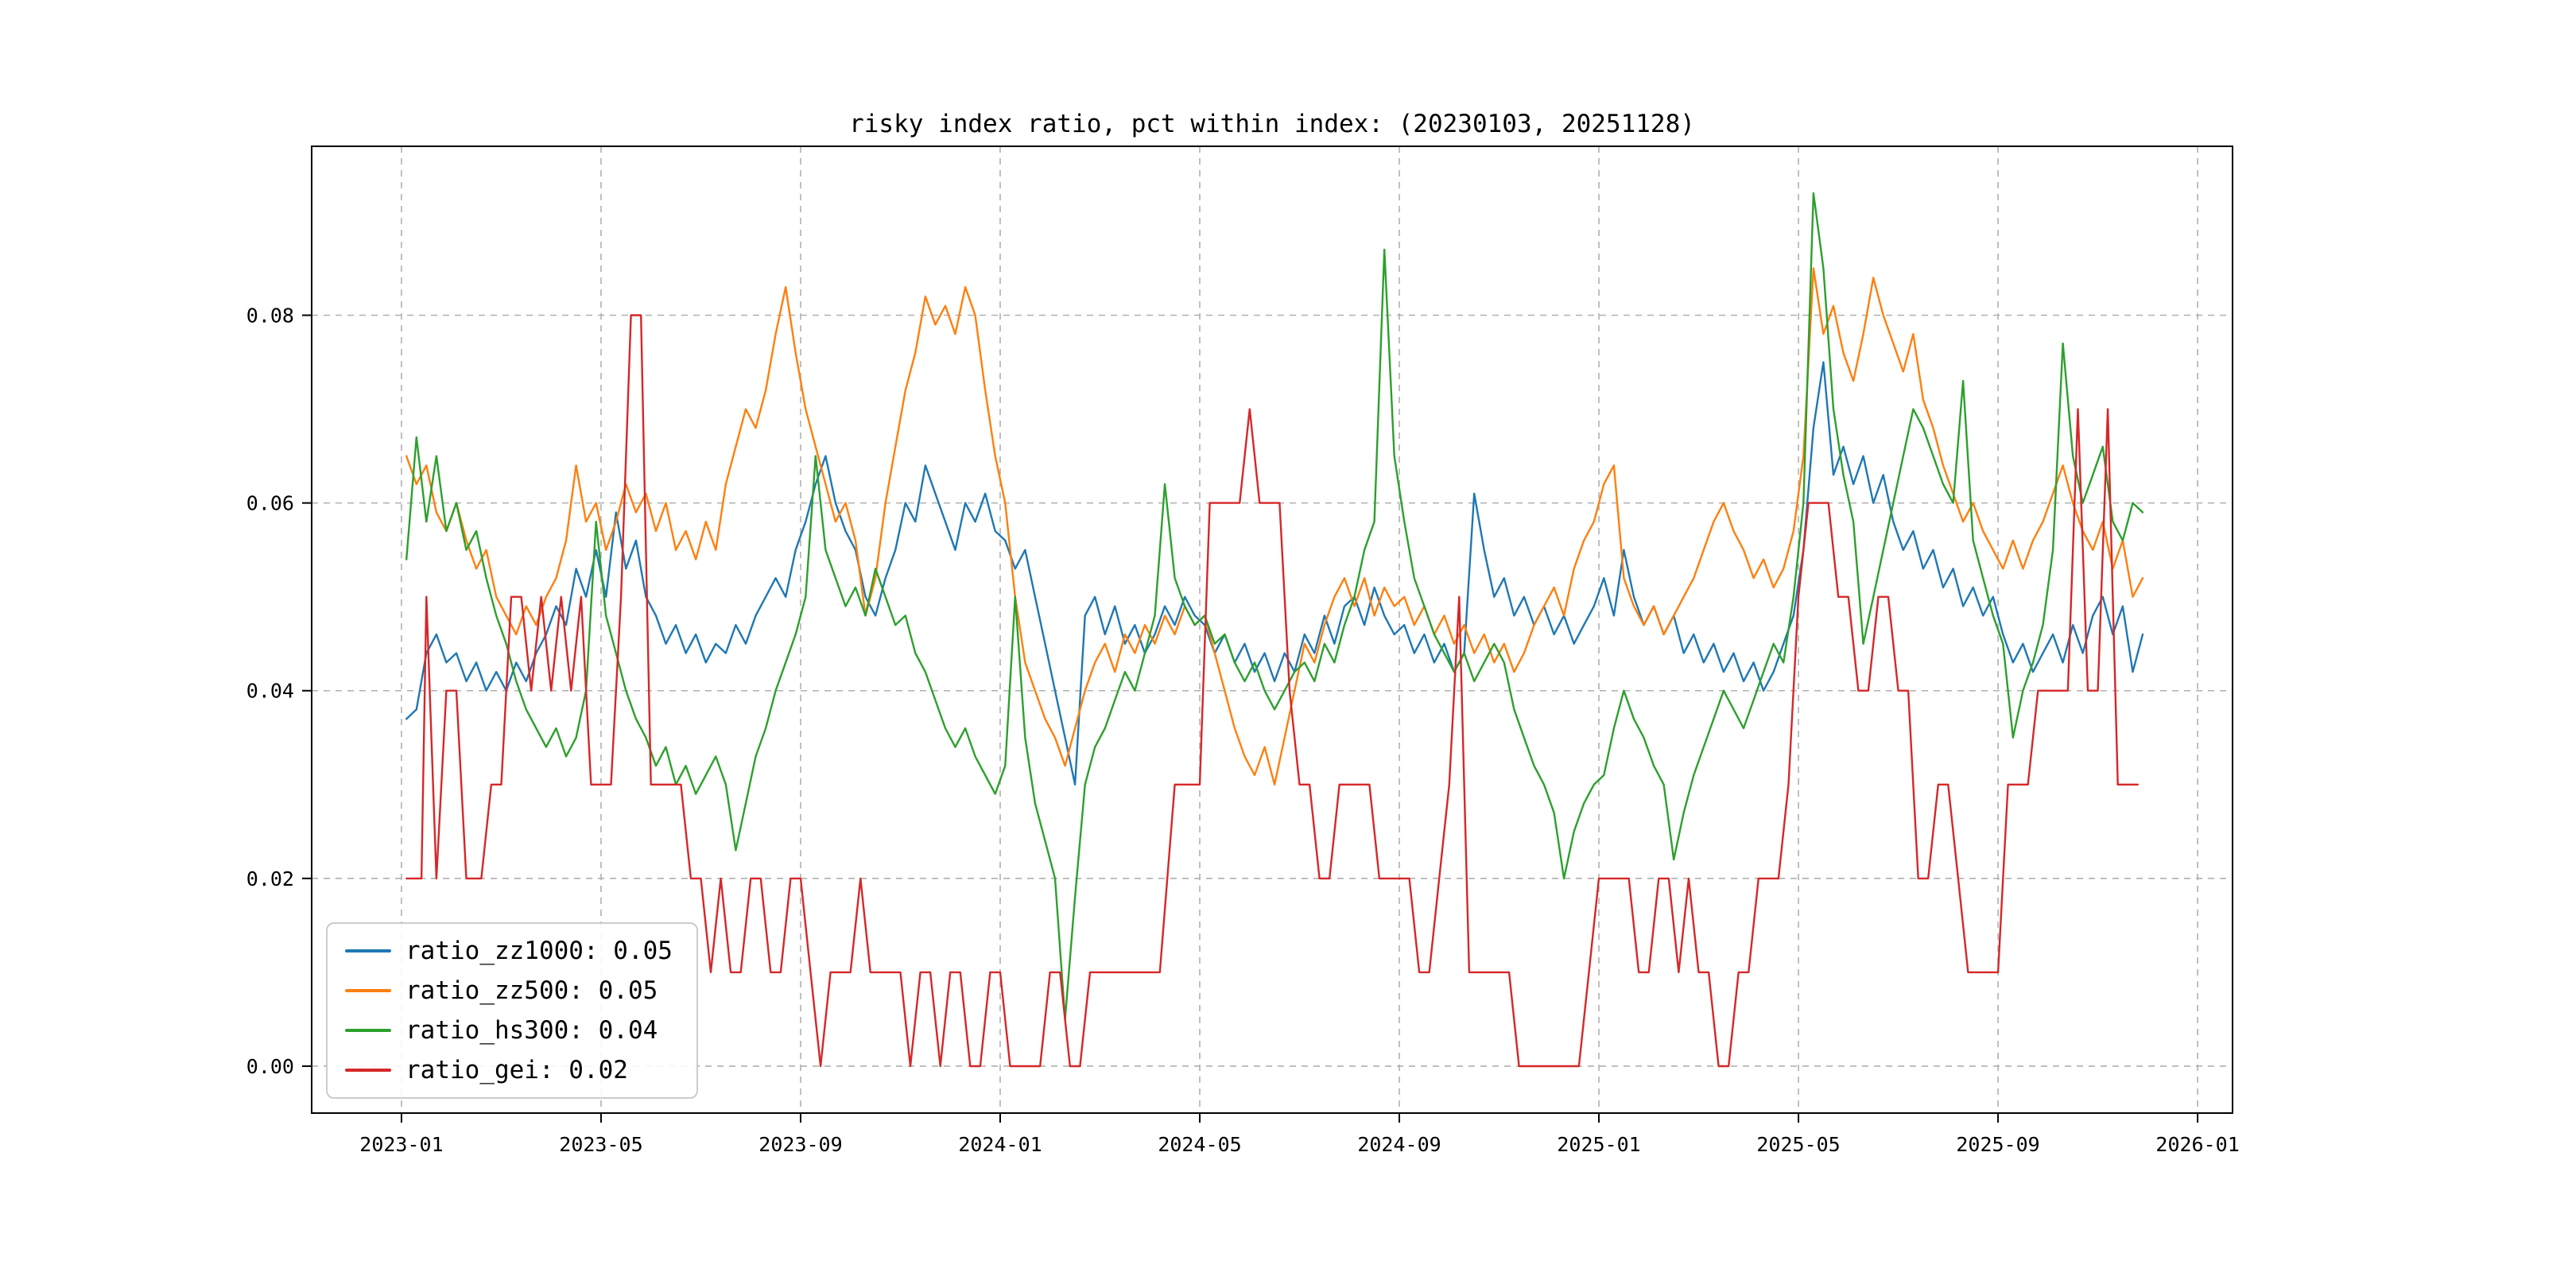 The image size is (2576, 1288). I want to click on x-tick-label: 2024-01, so click(1000, 1144).